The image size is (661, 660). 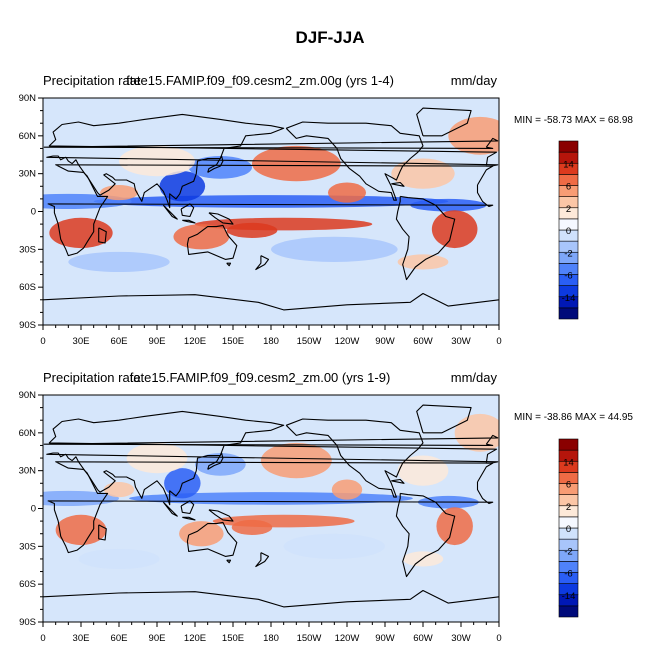 I want to click on lon-tick-label: 90W, so click(x=385, y=341).